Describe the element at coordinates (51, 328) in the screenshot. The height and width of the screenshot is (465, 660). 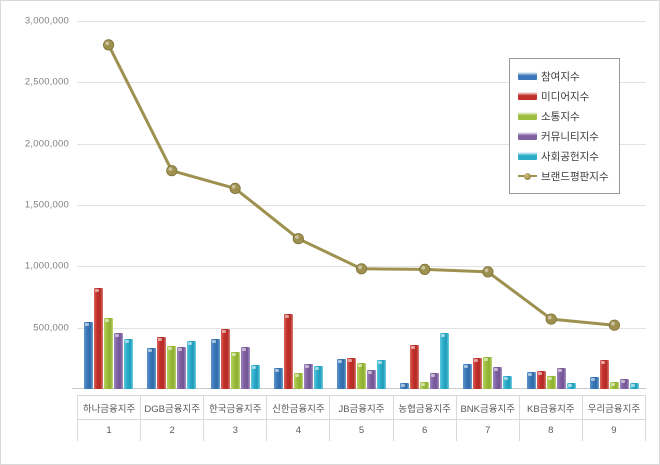
I see `y-axis-tick-label: 500,000` at that location.